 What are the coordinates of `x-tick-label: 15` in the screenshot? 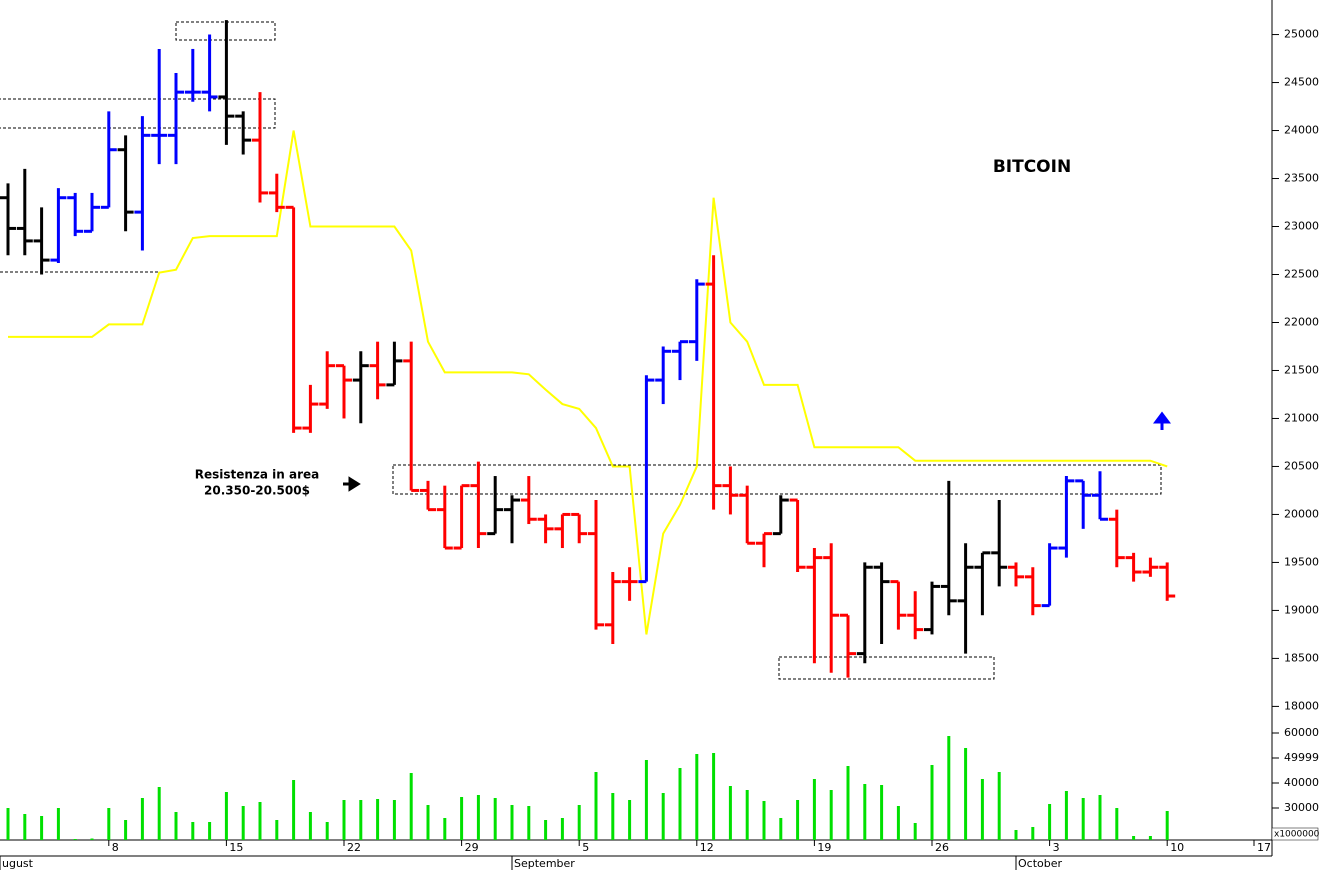 It's located at (236, 847).